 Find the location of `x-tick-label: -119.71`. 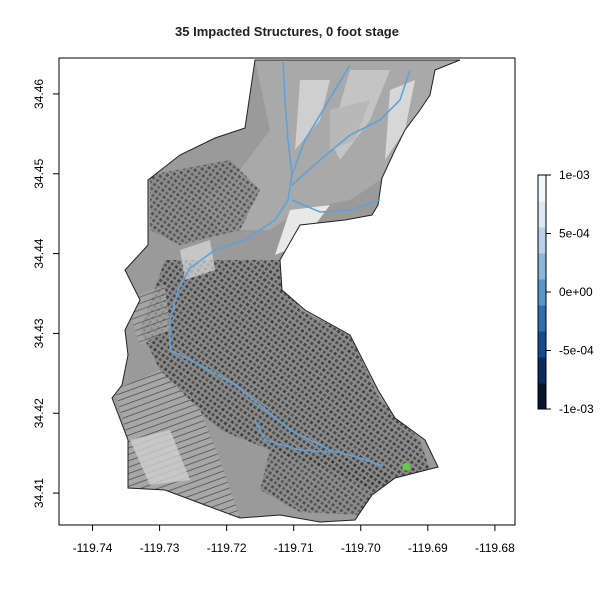

x-tick-label: -119.71 is located at coordinates (294, 548).